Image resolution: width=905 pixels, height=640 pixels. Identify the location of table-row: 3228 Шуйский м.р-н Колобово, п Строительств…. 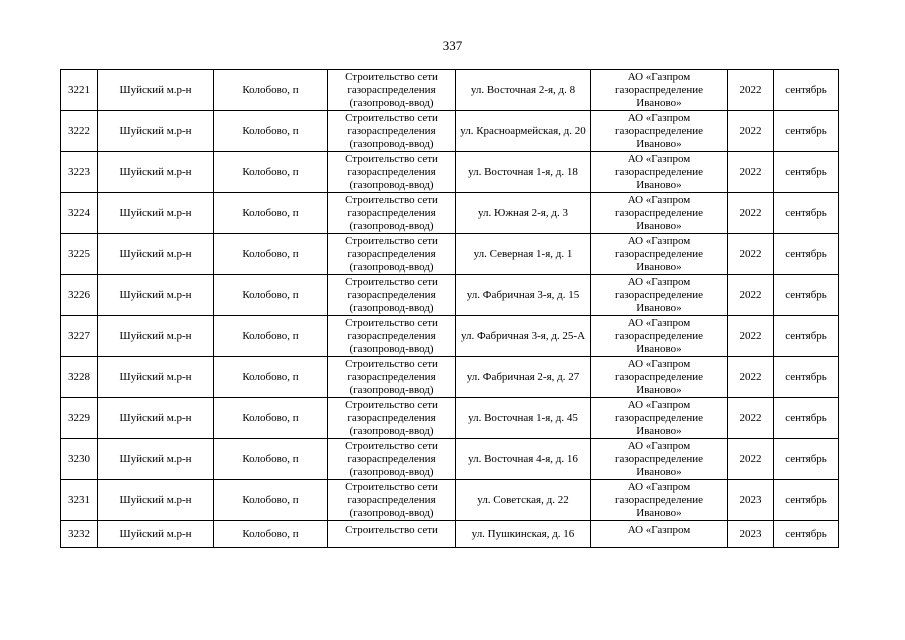
(449, 377).